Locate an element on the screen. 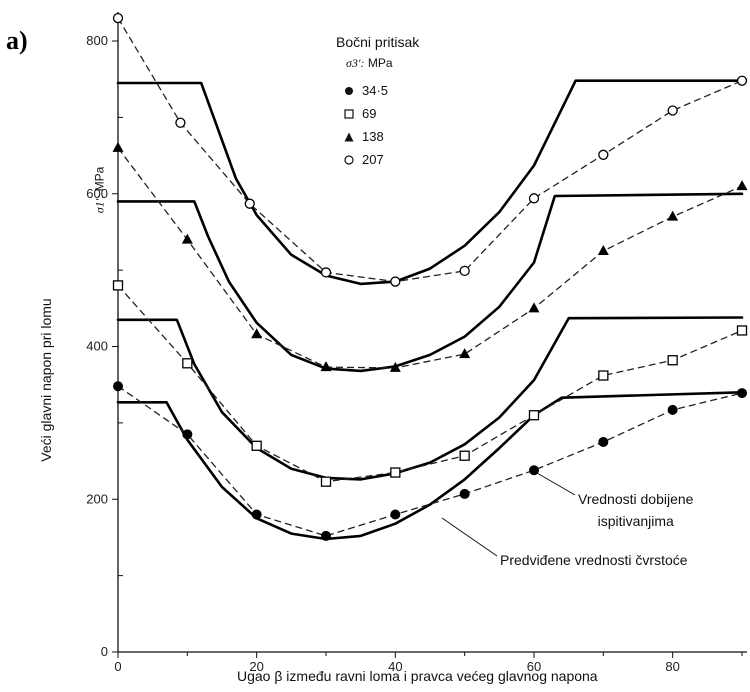  legend-items: 34·5 69 138 207 is located at coordinates (381, 125).